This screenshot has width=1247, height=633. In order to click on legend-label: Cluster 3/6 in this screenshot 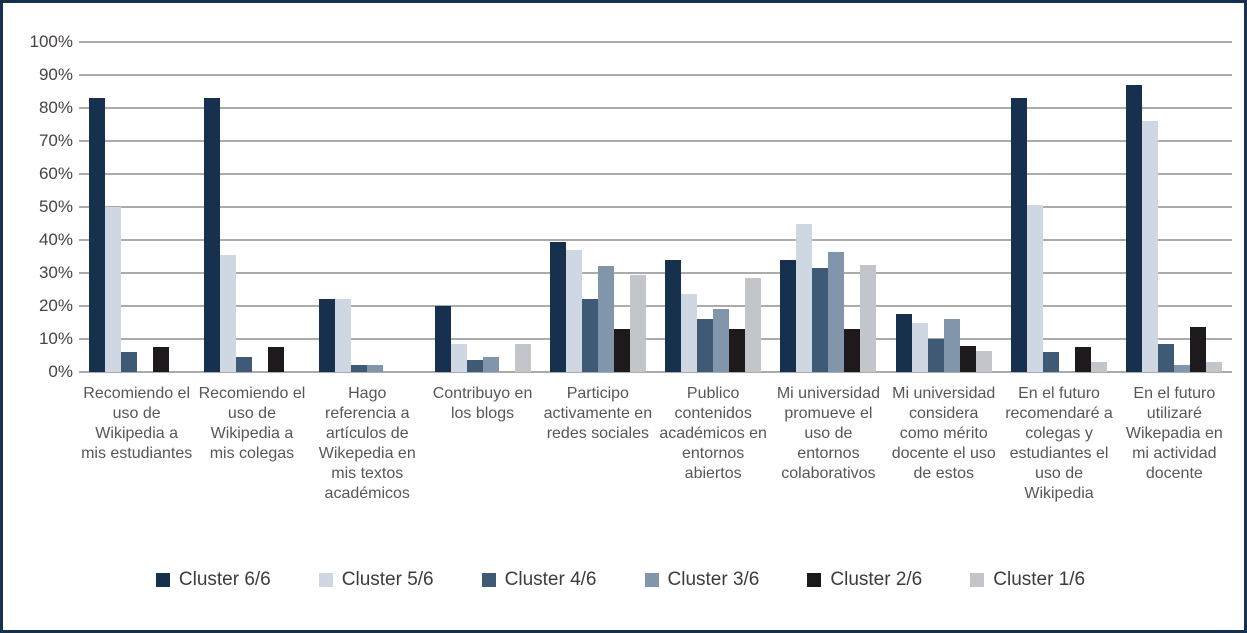, I will do `click(713, 579)`.